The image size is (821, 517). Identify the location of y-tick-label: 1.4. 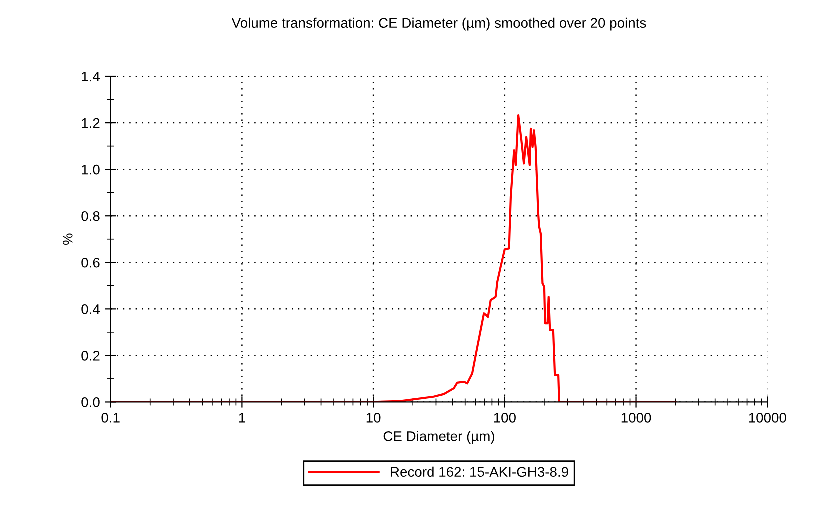
(91, 77).